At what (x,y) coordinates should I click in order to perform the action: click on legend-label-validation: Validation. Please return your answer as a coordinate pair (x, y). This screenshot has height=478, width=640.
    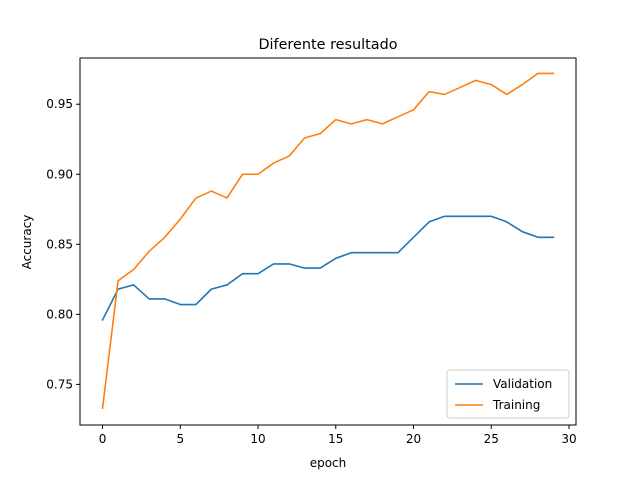
    Looking at the image, I should click on (522, 384).